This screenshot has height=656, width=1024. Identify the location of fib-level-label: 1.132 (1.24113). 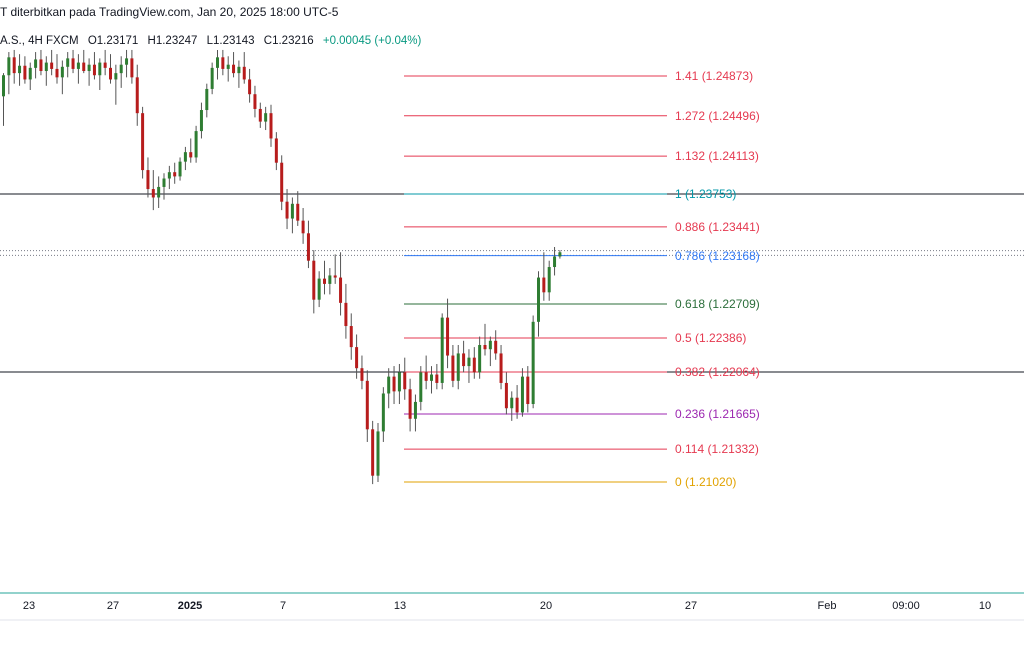
(717, 156).